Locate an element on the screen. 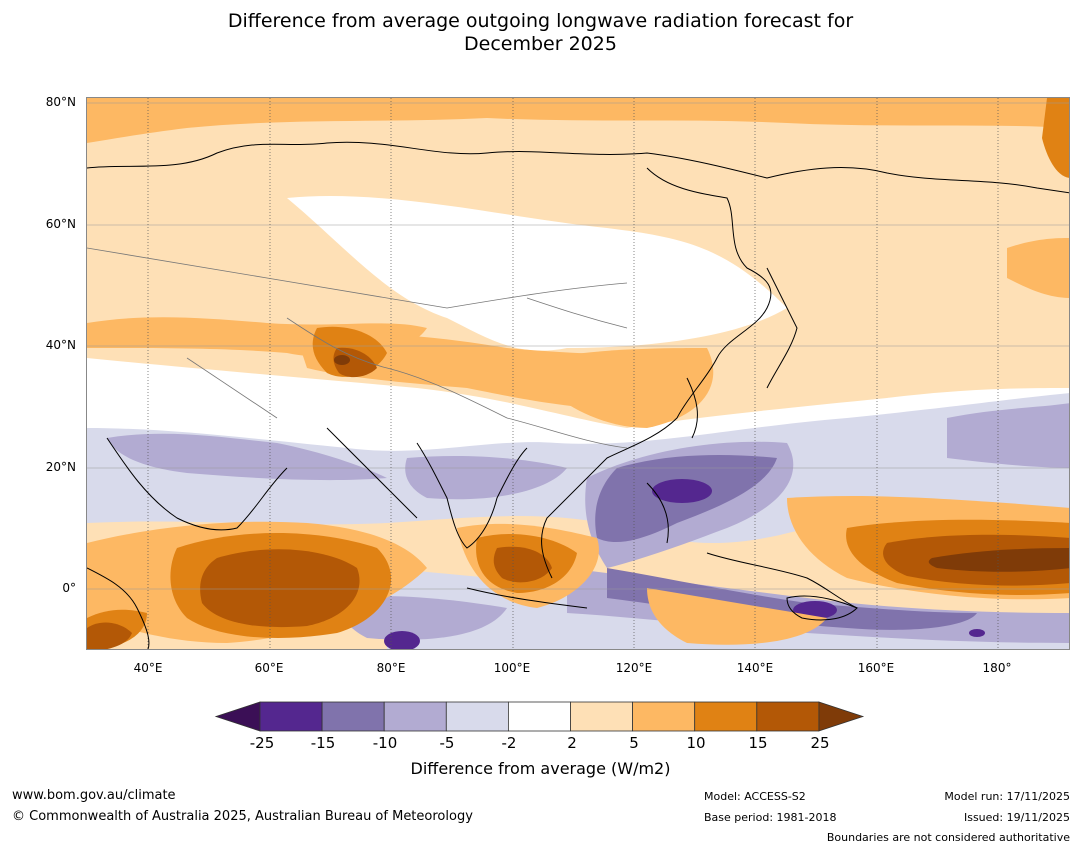  lon-label-120e: 120°E is located at coordinates (634, 668).